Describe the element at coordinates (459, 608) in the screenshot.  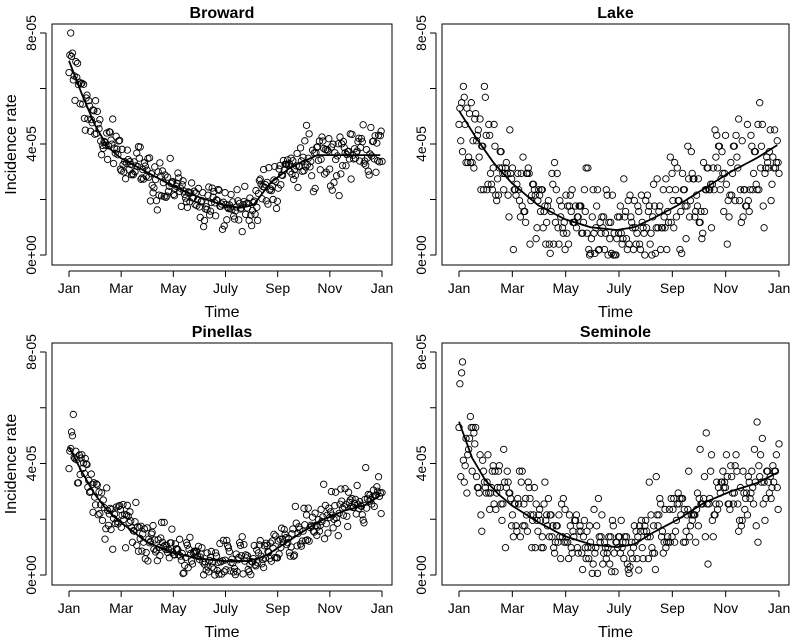
I see `x-tick-label: Jan` at that location.